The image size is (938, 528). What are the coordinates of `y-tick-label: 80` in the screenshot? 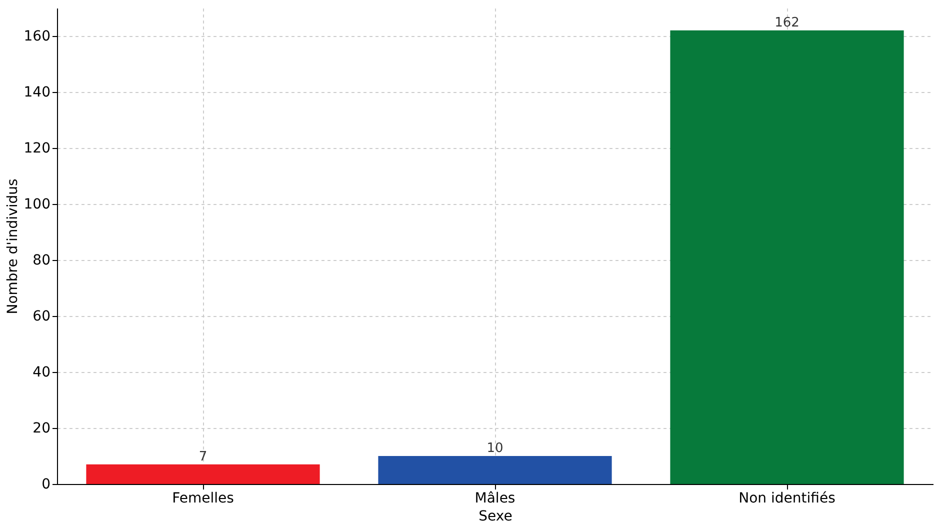 It's located at (41, 260).